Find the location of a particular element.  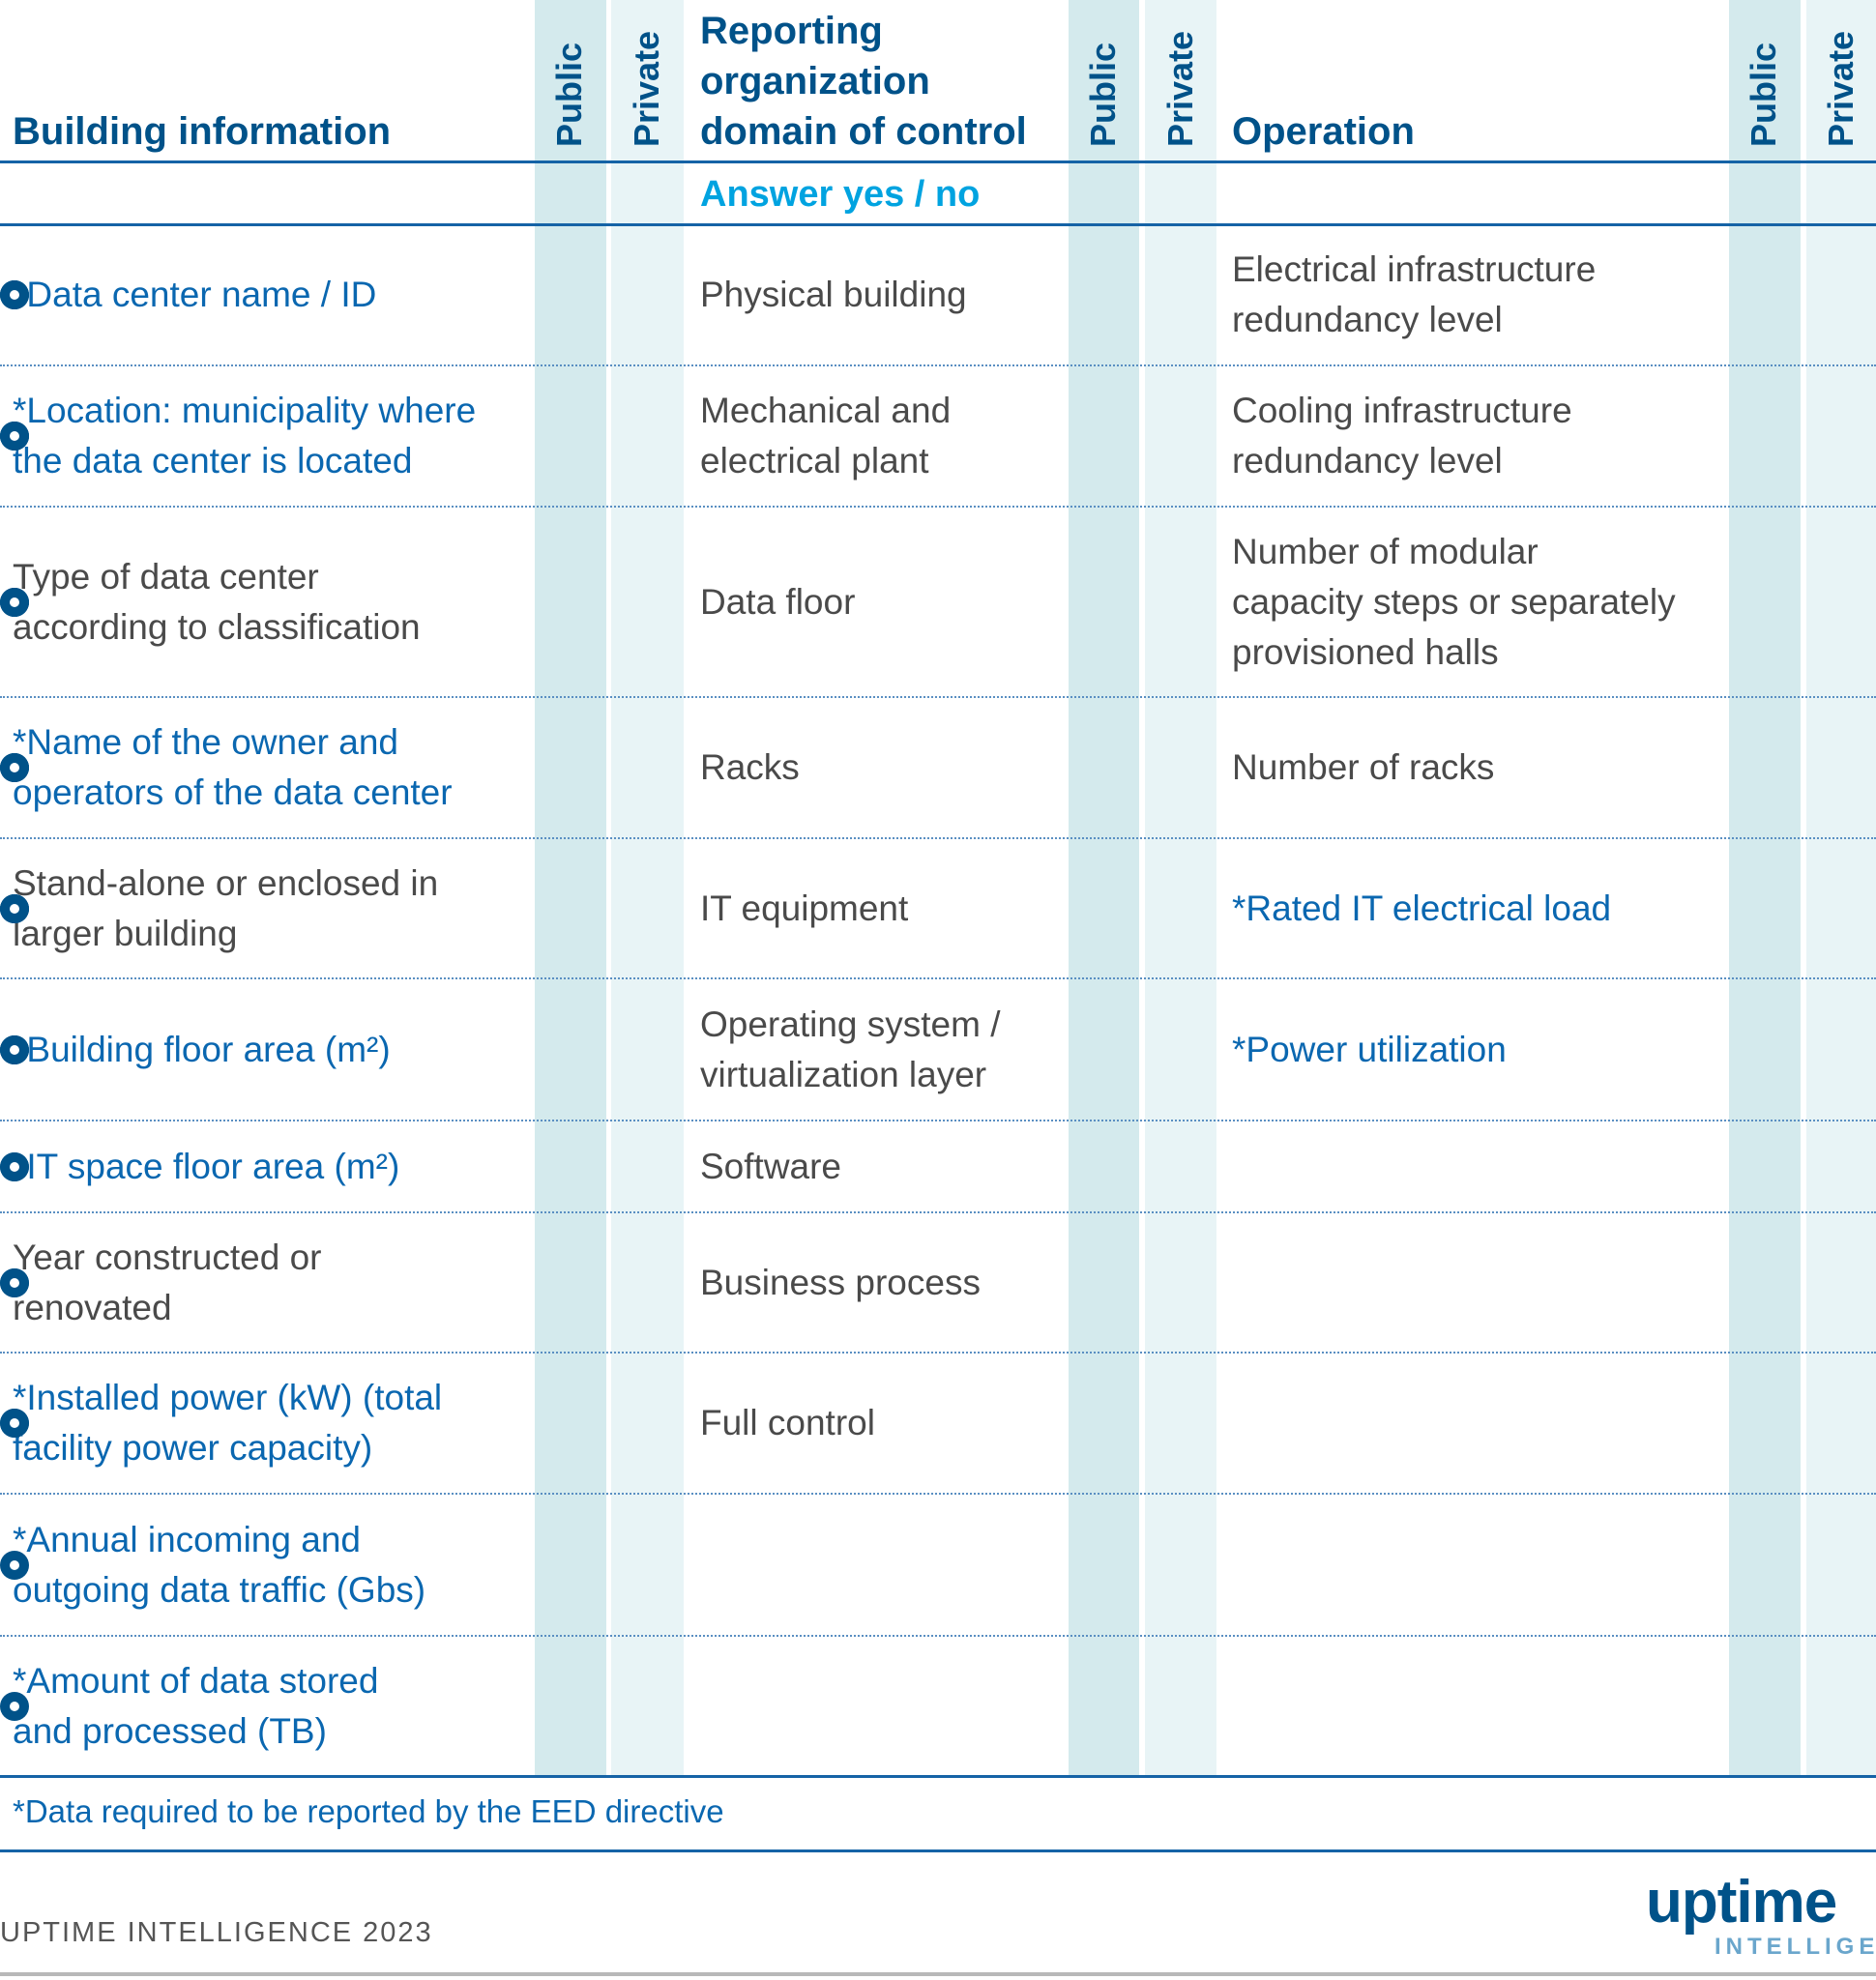

c2-item: IT equipment is located at coordinates (804, 908).